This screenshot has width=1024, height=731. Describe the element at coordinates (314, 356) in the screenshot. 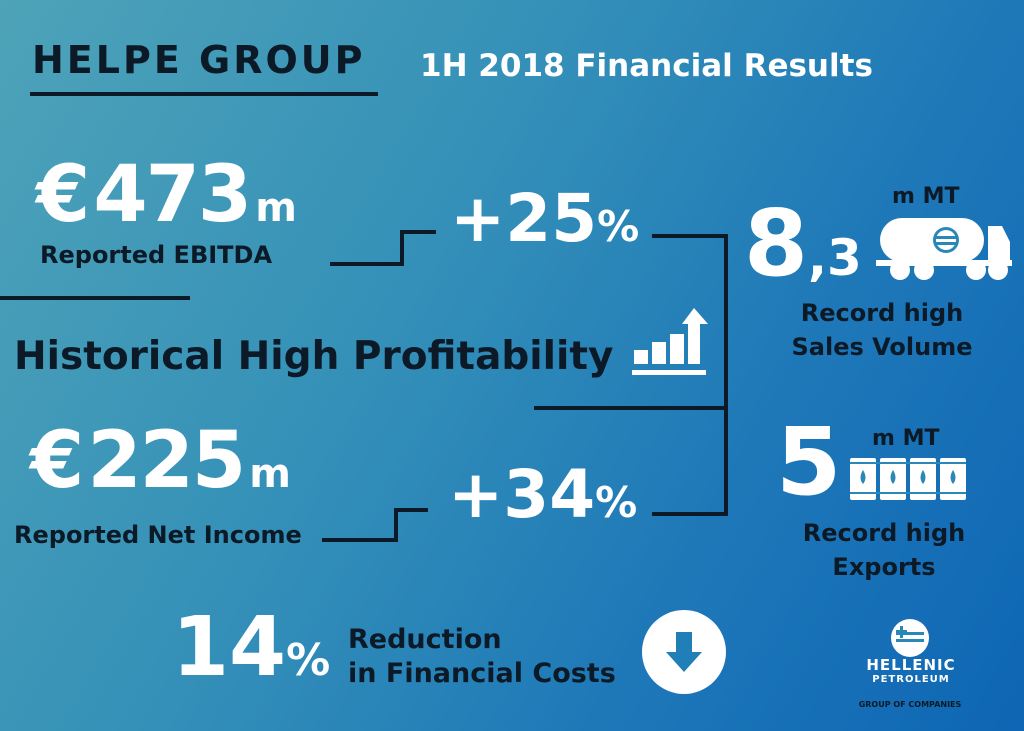

I see `headline: Historical High Profitability` at that location.